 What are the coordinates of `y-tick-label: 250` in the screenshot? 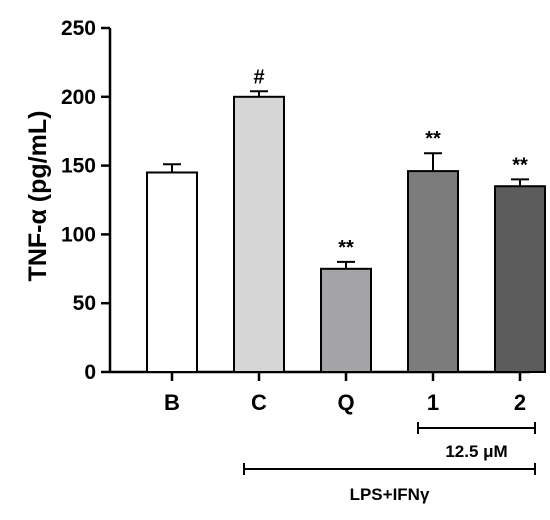 It's located at (78, 28).